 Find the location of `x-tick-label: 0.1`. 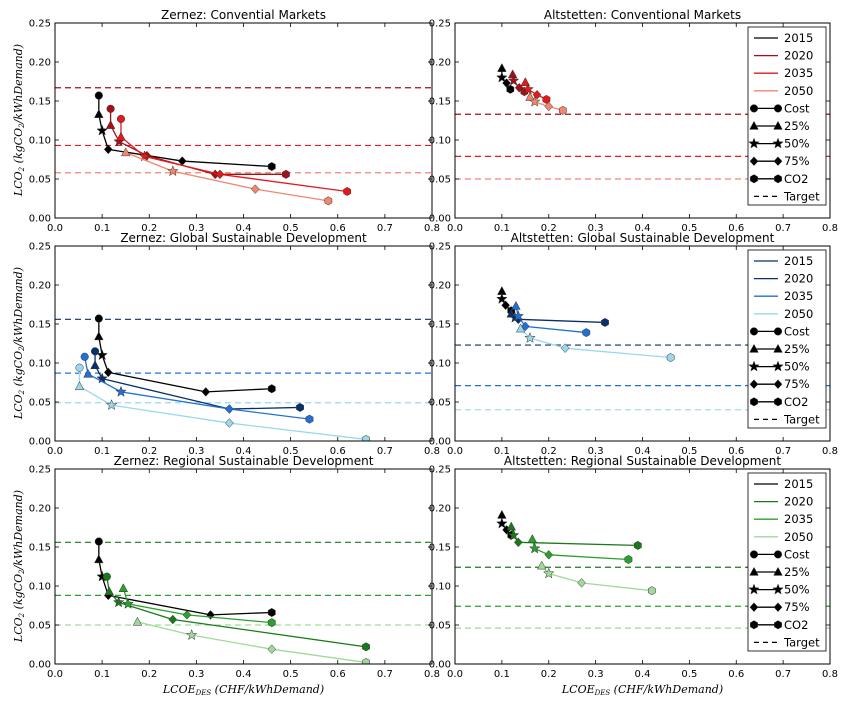

x-tick-label: 0.1 is located at coordinates (102, 451).